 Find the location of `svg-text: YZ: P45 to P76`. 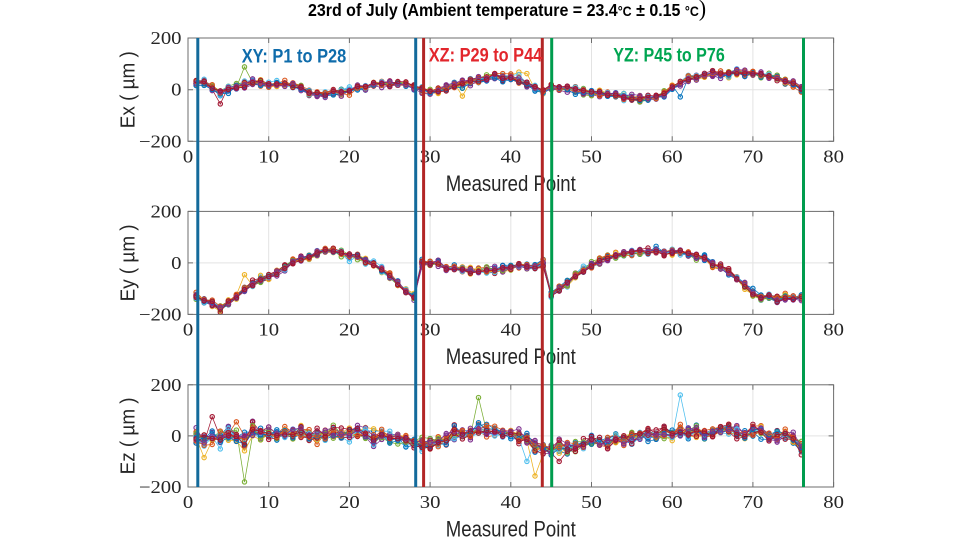

svg-text: YZ: P45 to P76 is located at coordinates (669, 56).